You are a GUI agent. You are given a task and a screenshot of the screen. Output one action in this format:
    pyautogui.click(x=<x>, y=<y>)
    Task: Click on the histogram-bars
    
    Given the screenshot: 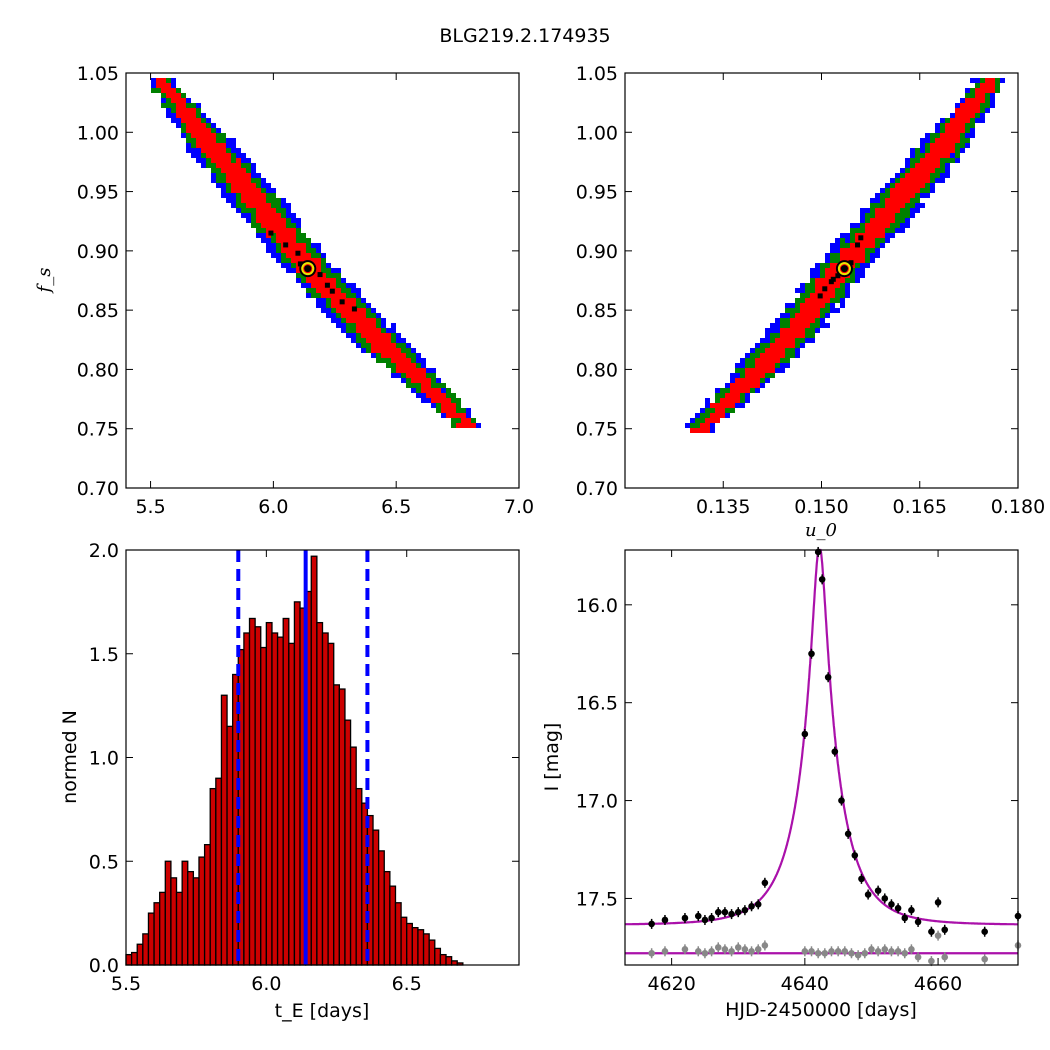 What is the action you would take?
    pyautogui.click(x=294, y=758)
    